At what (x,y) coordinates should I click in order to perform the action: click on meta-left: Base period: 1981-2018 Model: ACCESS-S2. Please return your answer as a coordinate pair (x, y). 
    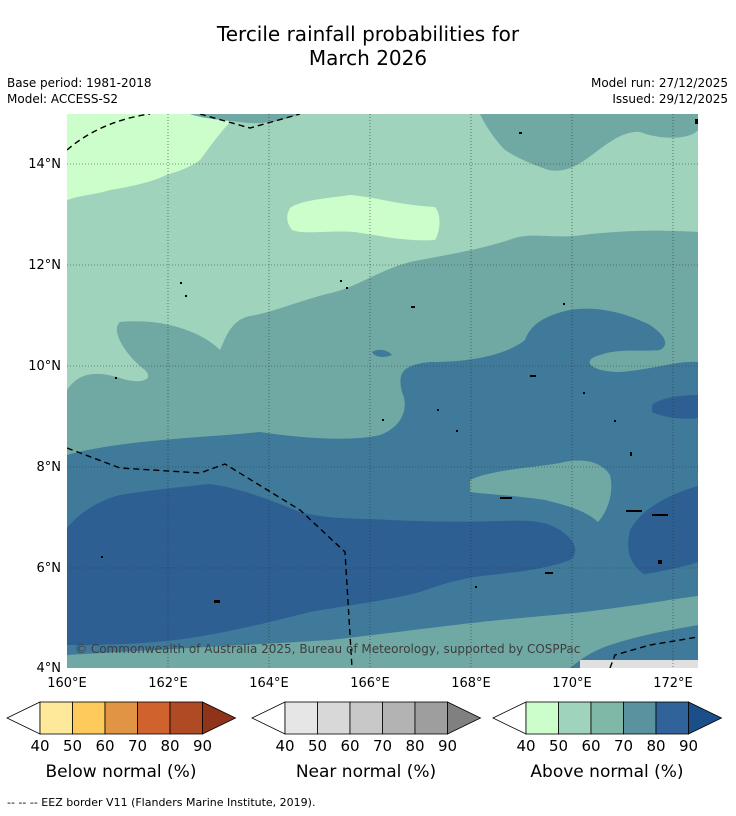
    Looking at the image, I should click on (79, 91).